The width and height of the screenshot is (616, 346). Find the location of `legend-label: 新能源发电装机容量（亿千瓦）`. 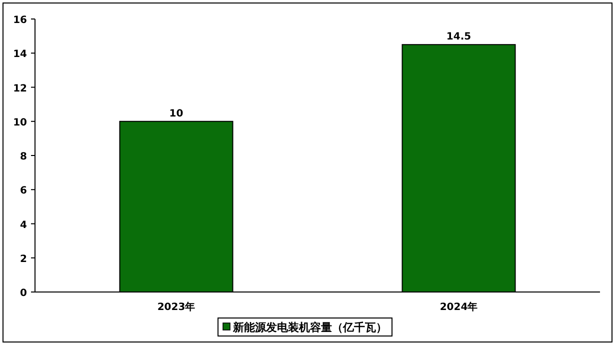

legend-label: 新能源发电装机容量（亿千瓦） is located at coordinates (309, 327).